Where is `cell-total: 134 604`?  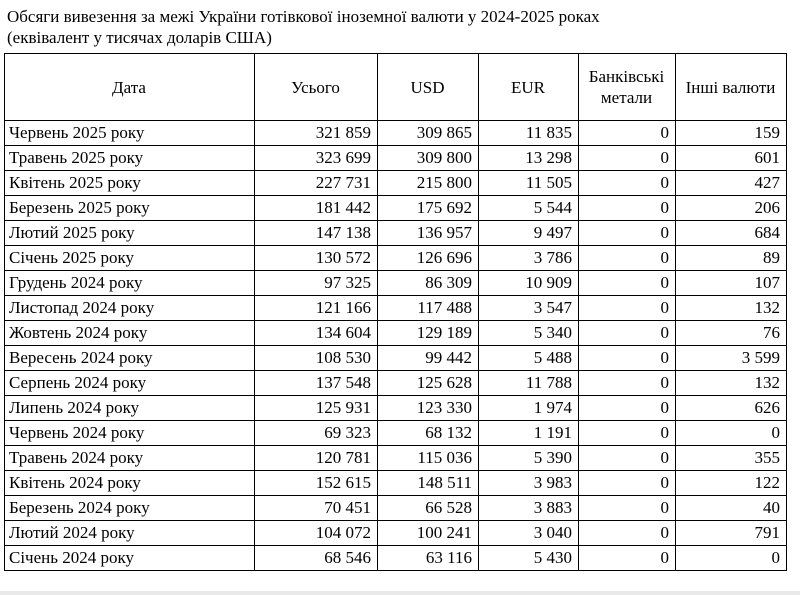 cell-total: 134 604 is located at coordinates (316, 333).